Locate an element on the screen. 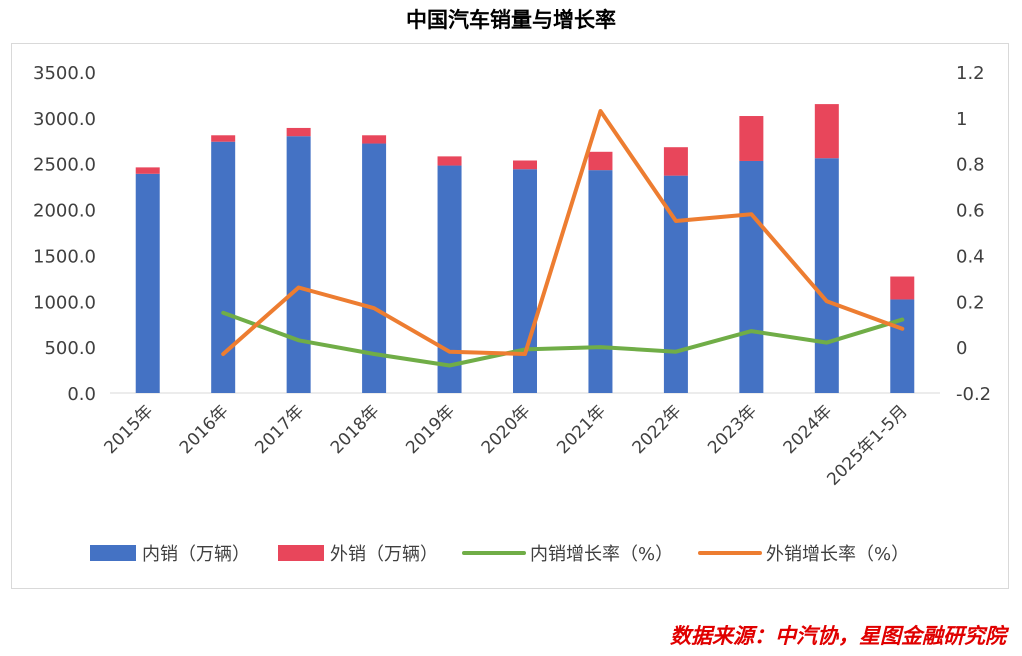 The width and height of the screenshot is (1022, 656). x-tick-label: 2024年 is located at coordinates (808, 429).